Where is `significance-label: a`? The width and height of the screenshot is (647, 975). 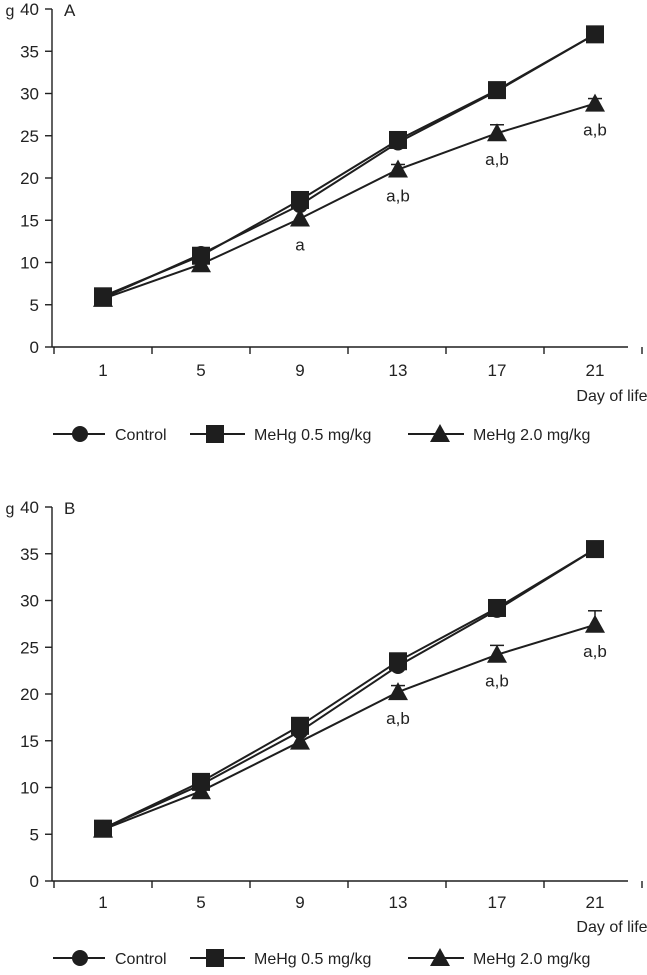
significance-label: a is located at coordinates (300, 245).